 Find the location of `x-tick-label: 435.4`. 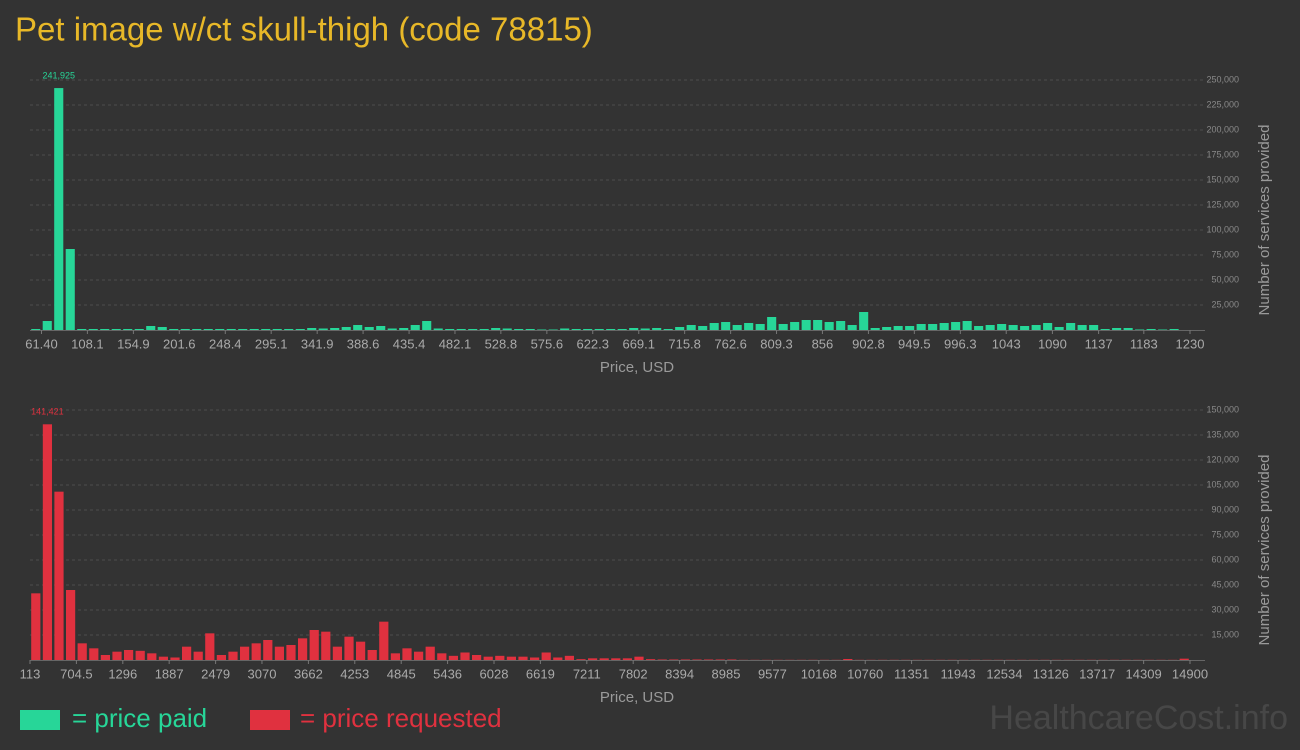

x-tick-label: 435.4 is located at coordinates (409, 343).